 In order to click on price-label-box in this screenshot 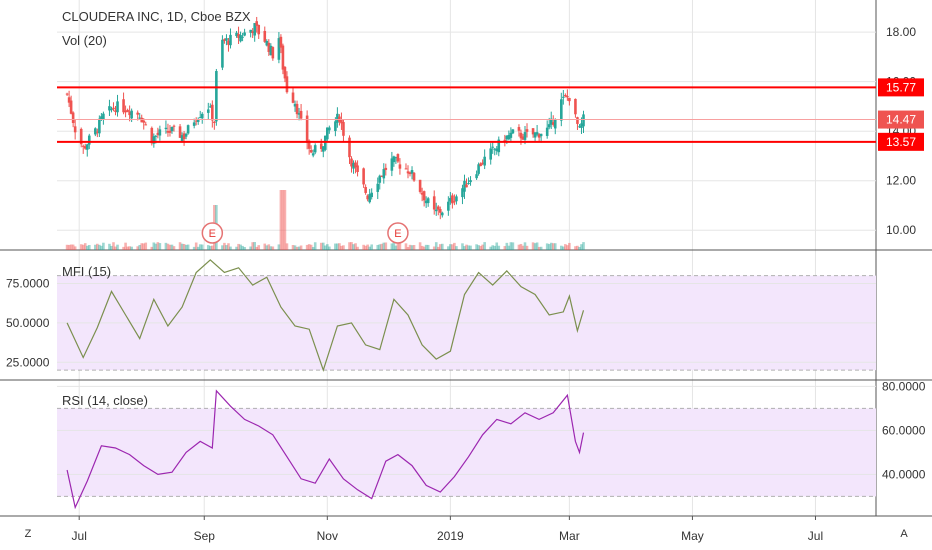, I will do `click(901, 141)`.